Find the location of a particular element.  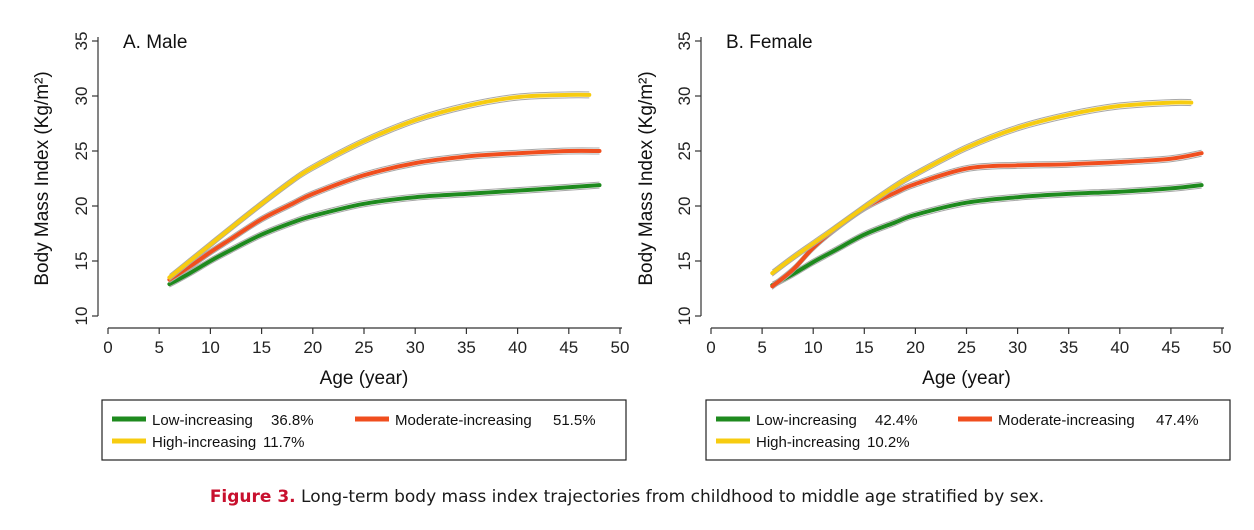

legend-share-moderate: 51.5% is located at coordinates (574, 420).